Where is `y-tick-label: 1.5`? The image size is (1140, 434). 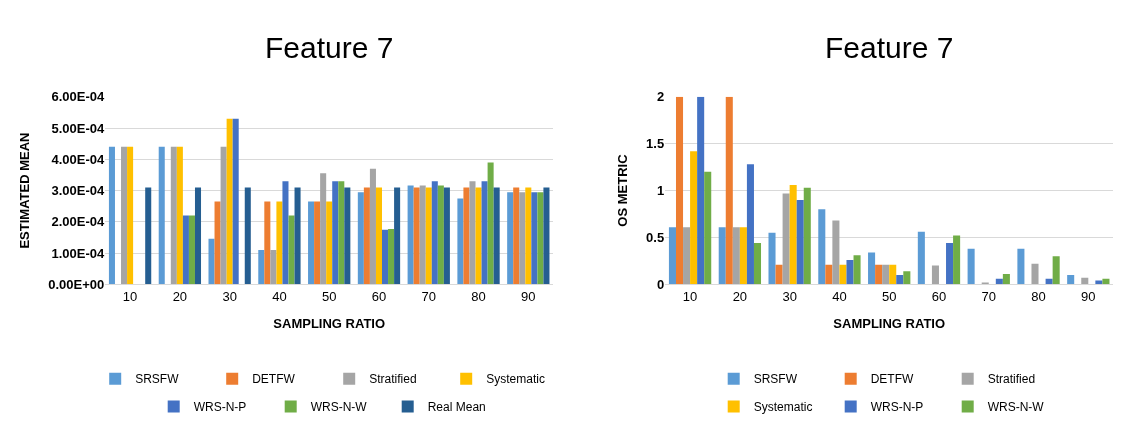
y-tick-label: 1.5 is located at coordinates (655, 144).